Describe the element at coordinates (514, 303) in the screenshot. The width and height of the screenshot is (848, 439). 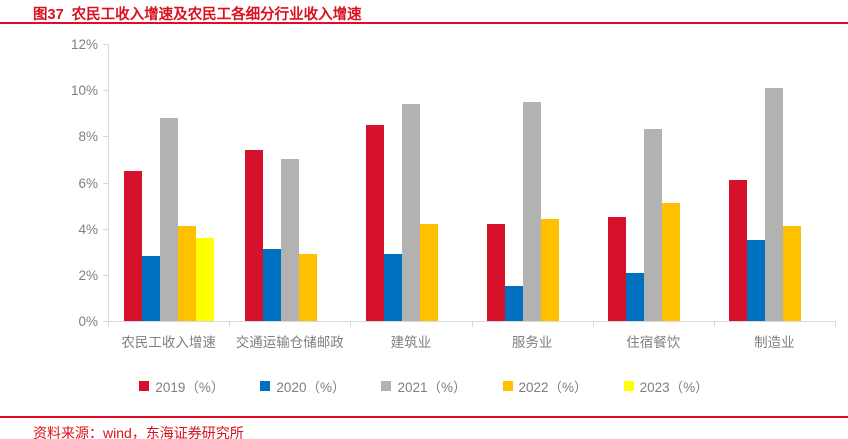
I see `bar-2020-服务业` at that location.